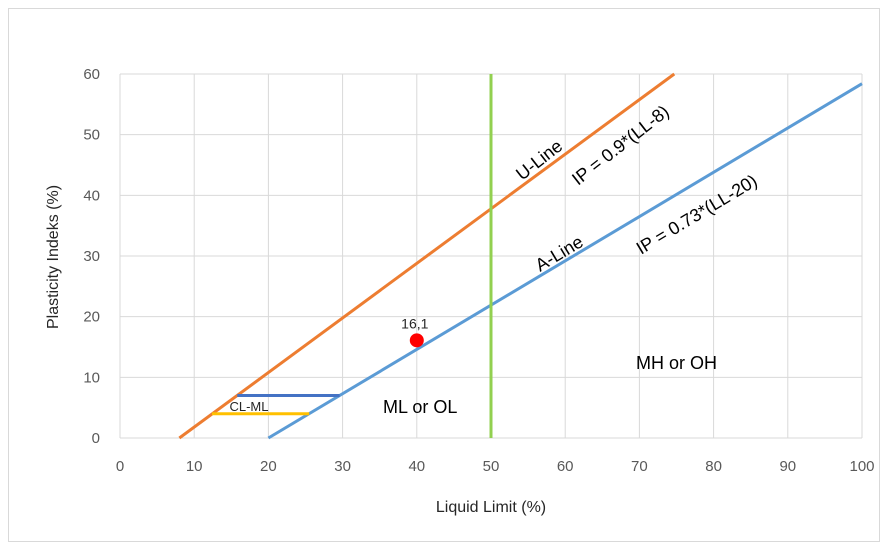  Describe the element at coordinates (248, 406) in the screenshot. I see `cl-ml-label: CL-ML` at that location.